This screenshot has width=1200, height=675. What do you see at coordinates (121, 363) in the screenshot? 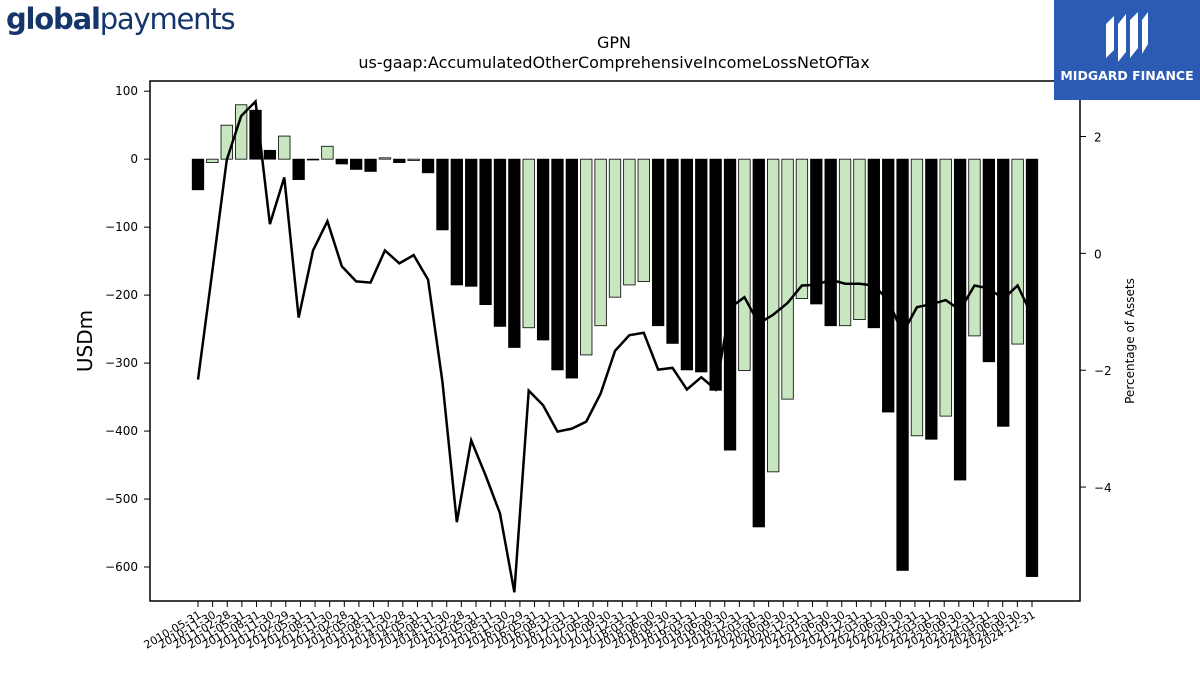
I see `y-tick-label: −300` at bounding box center [121, 363].